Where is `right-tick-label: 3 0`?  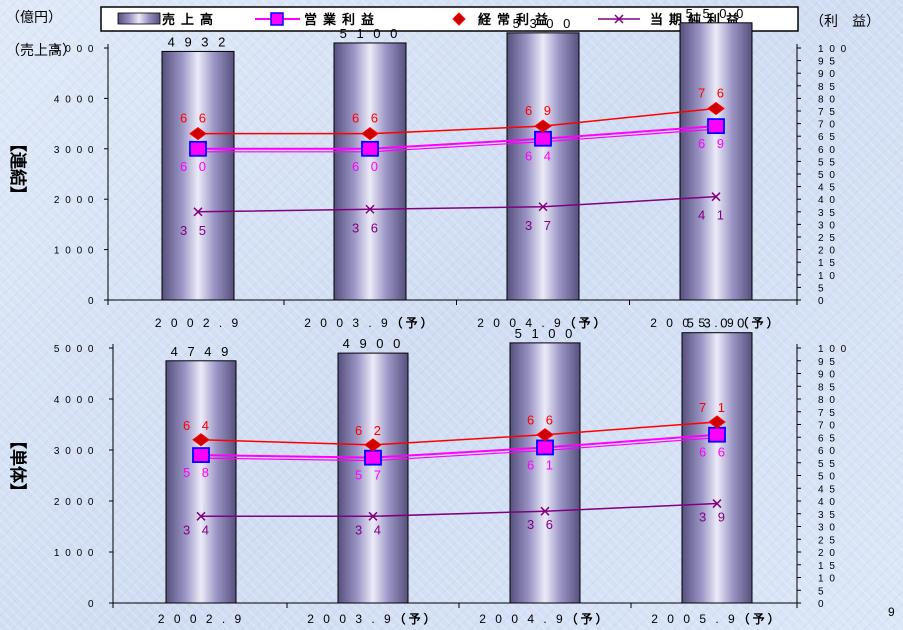
right-tick-label: 3 0 is located at coordinates (827, 225).